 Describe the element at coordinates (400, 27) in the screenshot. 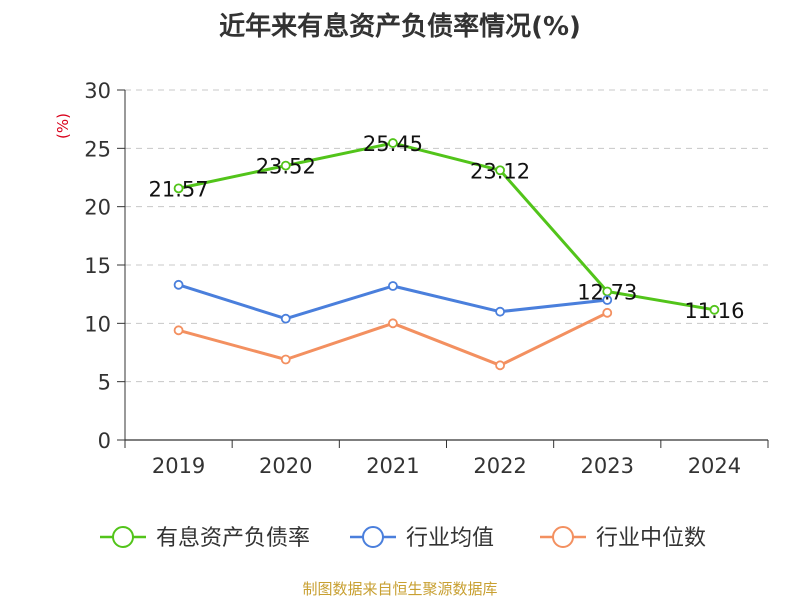

I see `chart-title: 近年来有息资产负债率情况(%)` at that location.